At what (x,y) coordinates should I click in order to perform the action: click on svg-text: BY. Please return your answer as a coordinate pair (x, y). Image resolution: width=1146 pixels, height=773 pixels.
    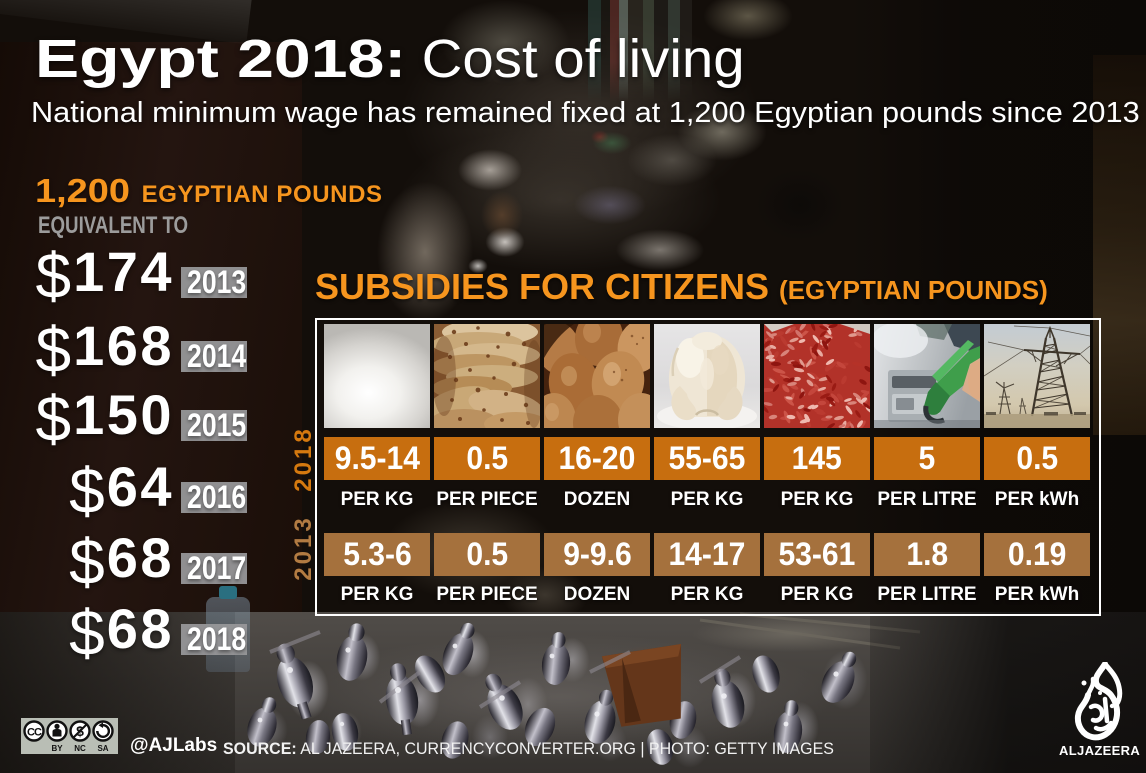
    Looking at the image, I should click on (57, 748).